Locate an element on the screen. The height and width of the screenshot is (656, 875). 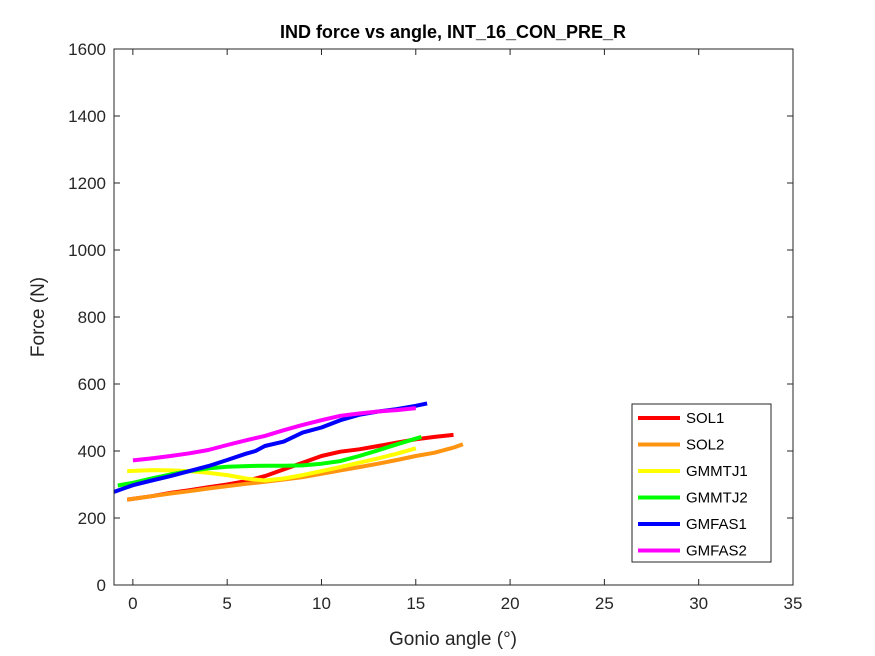
legend-label-gmfas1: GMFAS1 is located at coordinates (716, 524).